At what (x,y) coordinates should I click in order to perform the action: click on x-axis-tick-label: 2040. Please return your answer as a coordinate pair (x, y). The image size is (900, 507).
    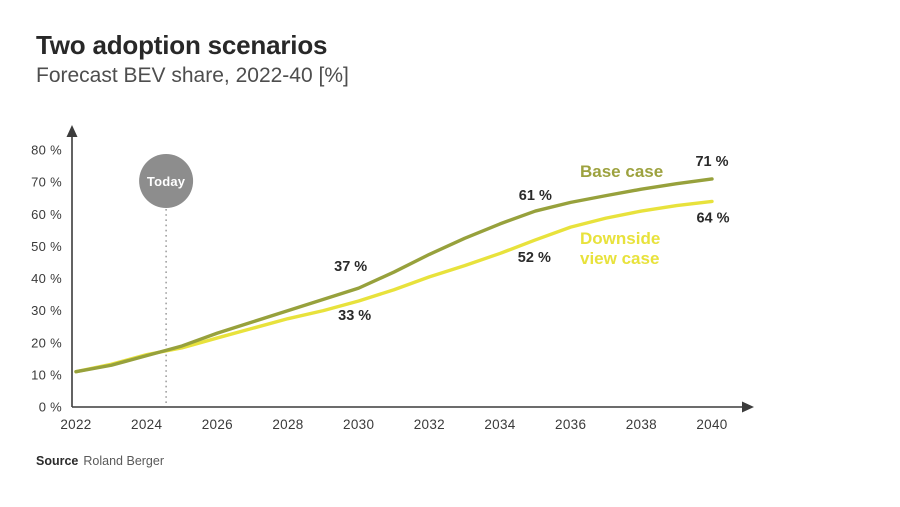
    Looking at the image, I should click on (711, 424).